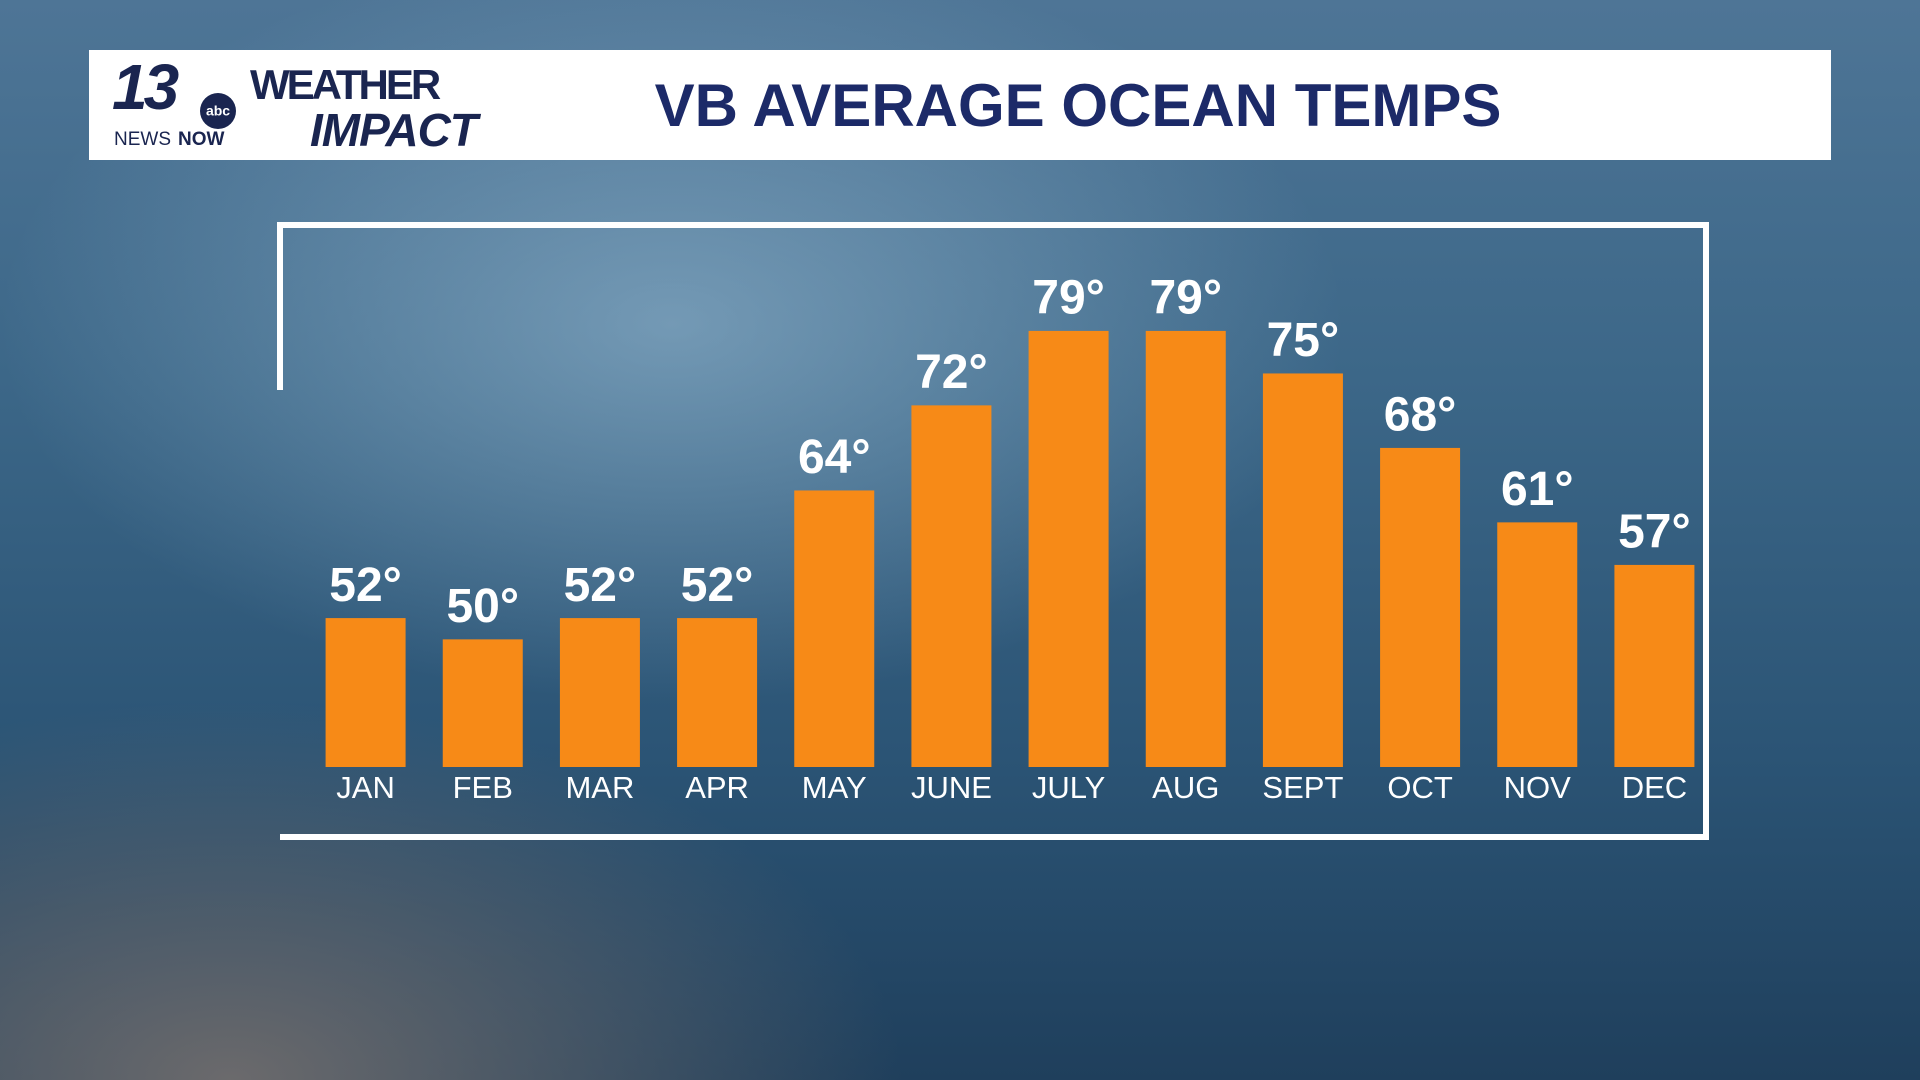 This screenshot has width=1920, height=1080. I want to click on logo-network: abc, so click(218, 111).